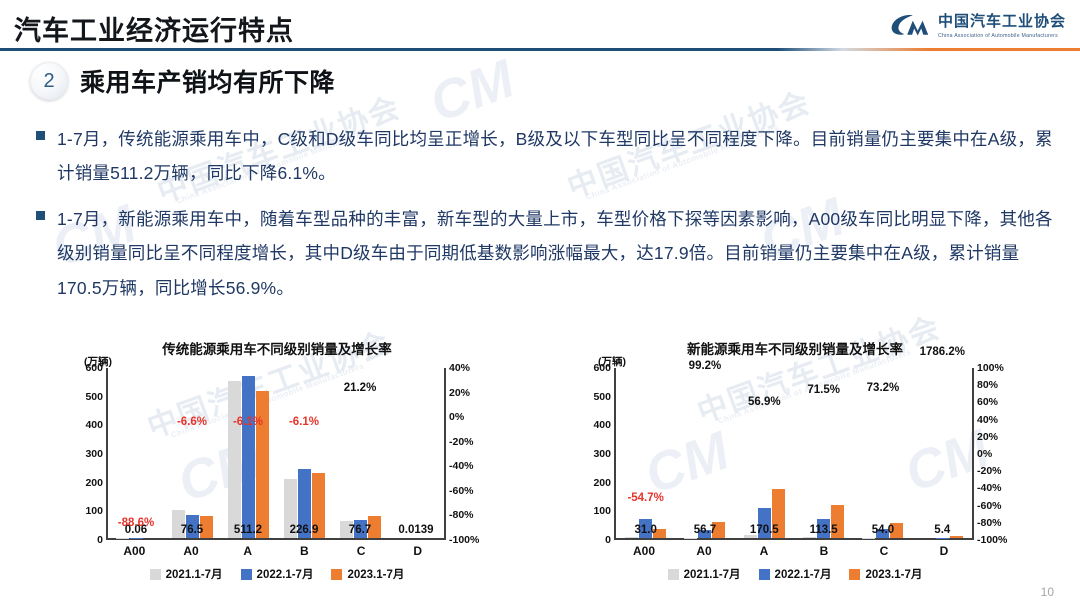 The image size is (1080, 607). I want to click on secondary-y-axis-tick: 0%, so click(457, 417).